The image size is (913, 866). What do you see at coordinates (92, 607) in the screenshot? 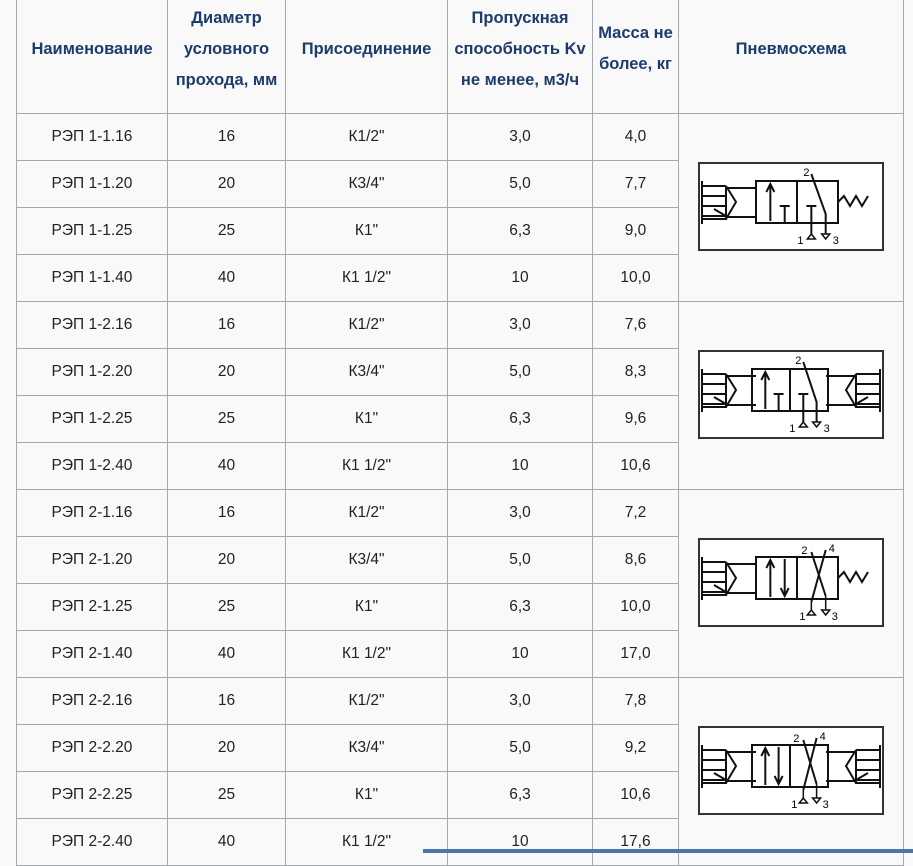
I see `model-name: РЭП 2-1.25` at bounding box center [92, 607].